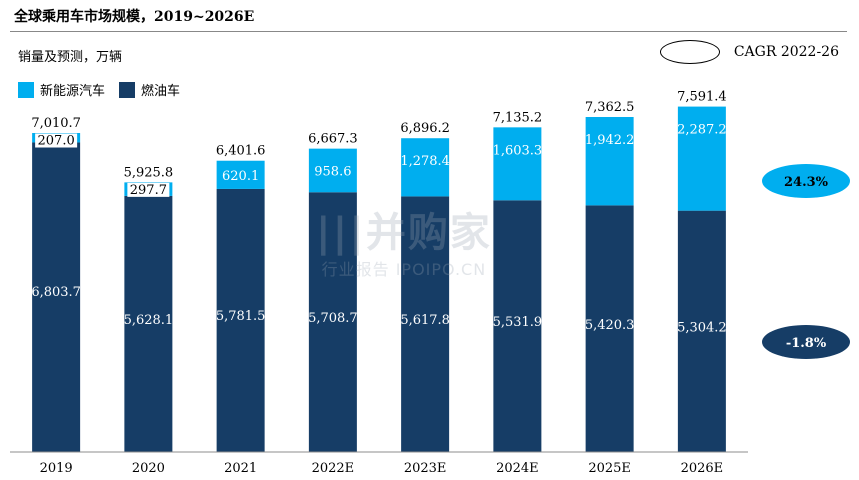  Describe the element at coordinates (161, 91) in the screenshot. I see `legend-label-ice: 燃油车` at that location.